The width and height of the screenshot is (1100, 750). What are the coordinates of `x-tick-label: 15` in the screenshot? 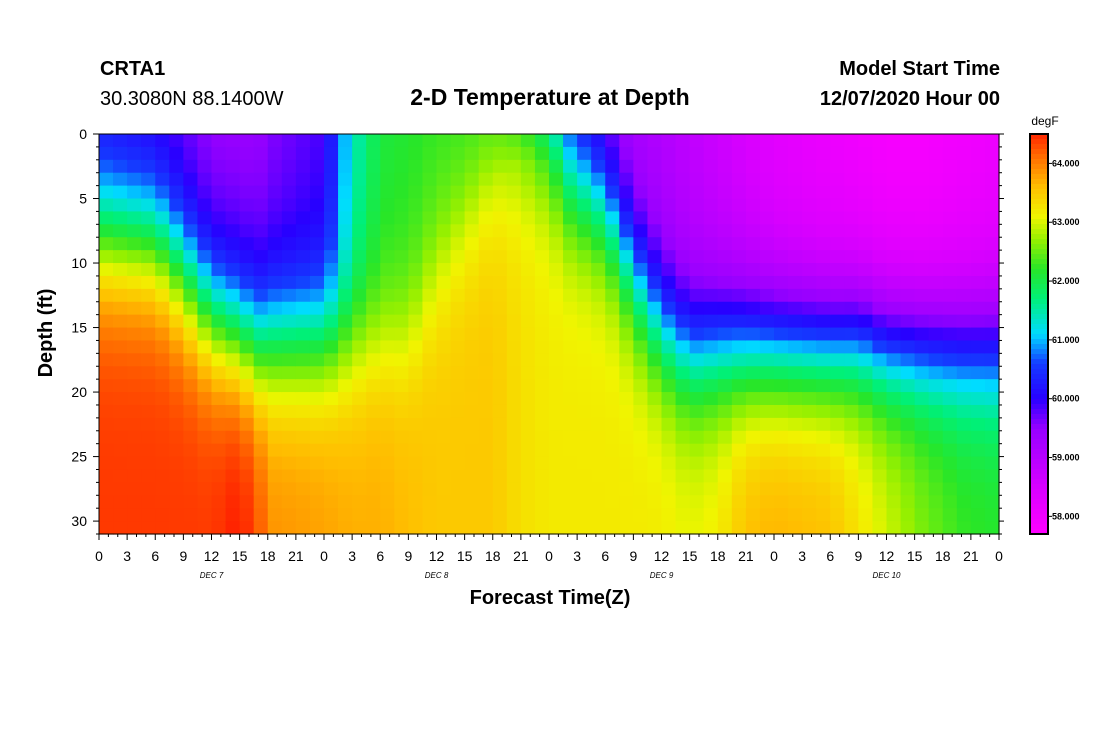 It's located at (240, 556).